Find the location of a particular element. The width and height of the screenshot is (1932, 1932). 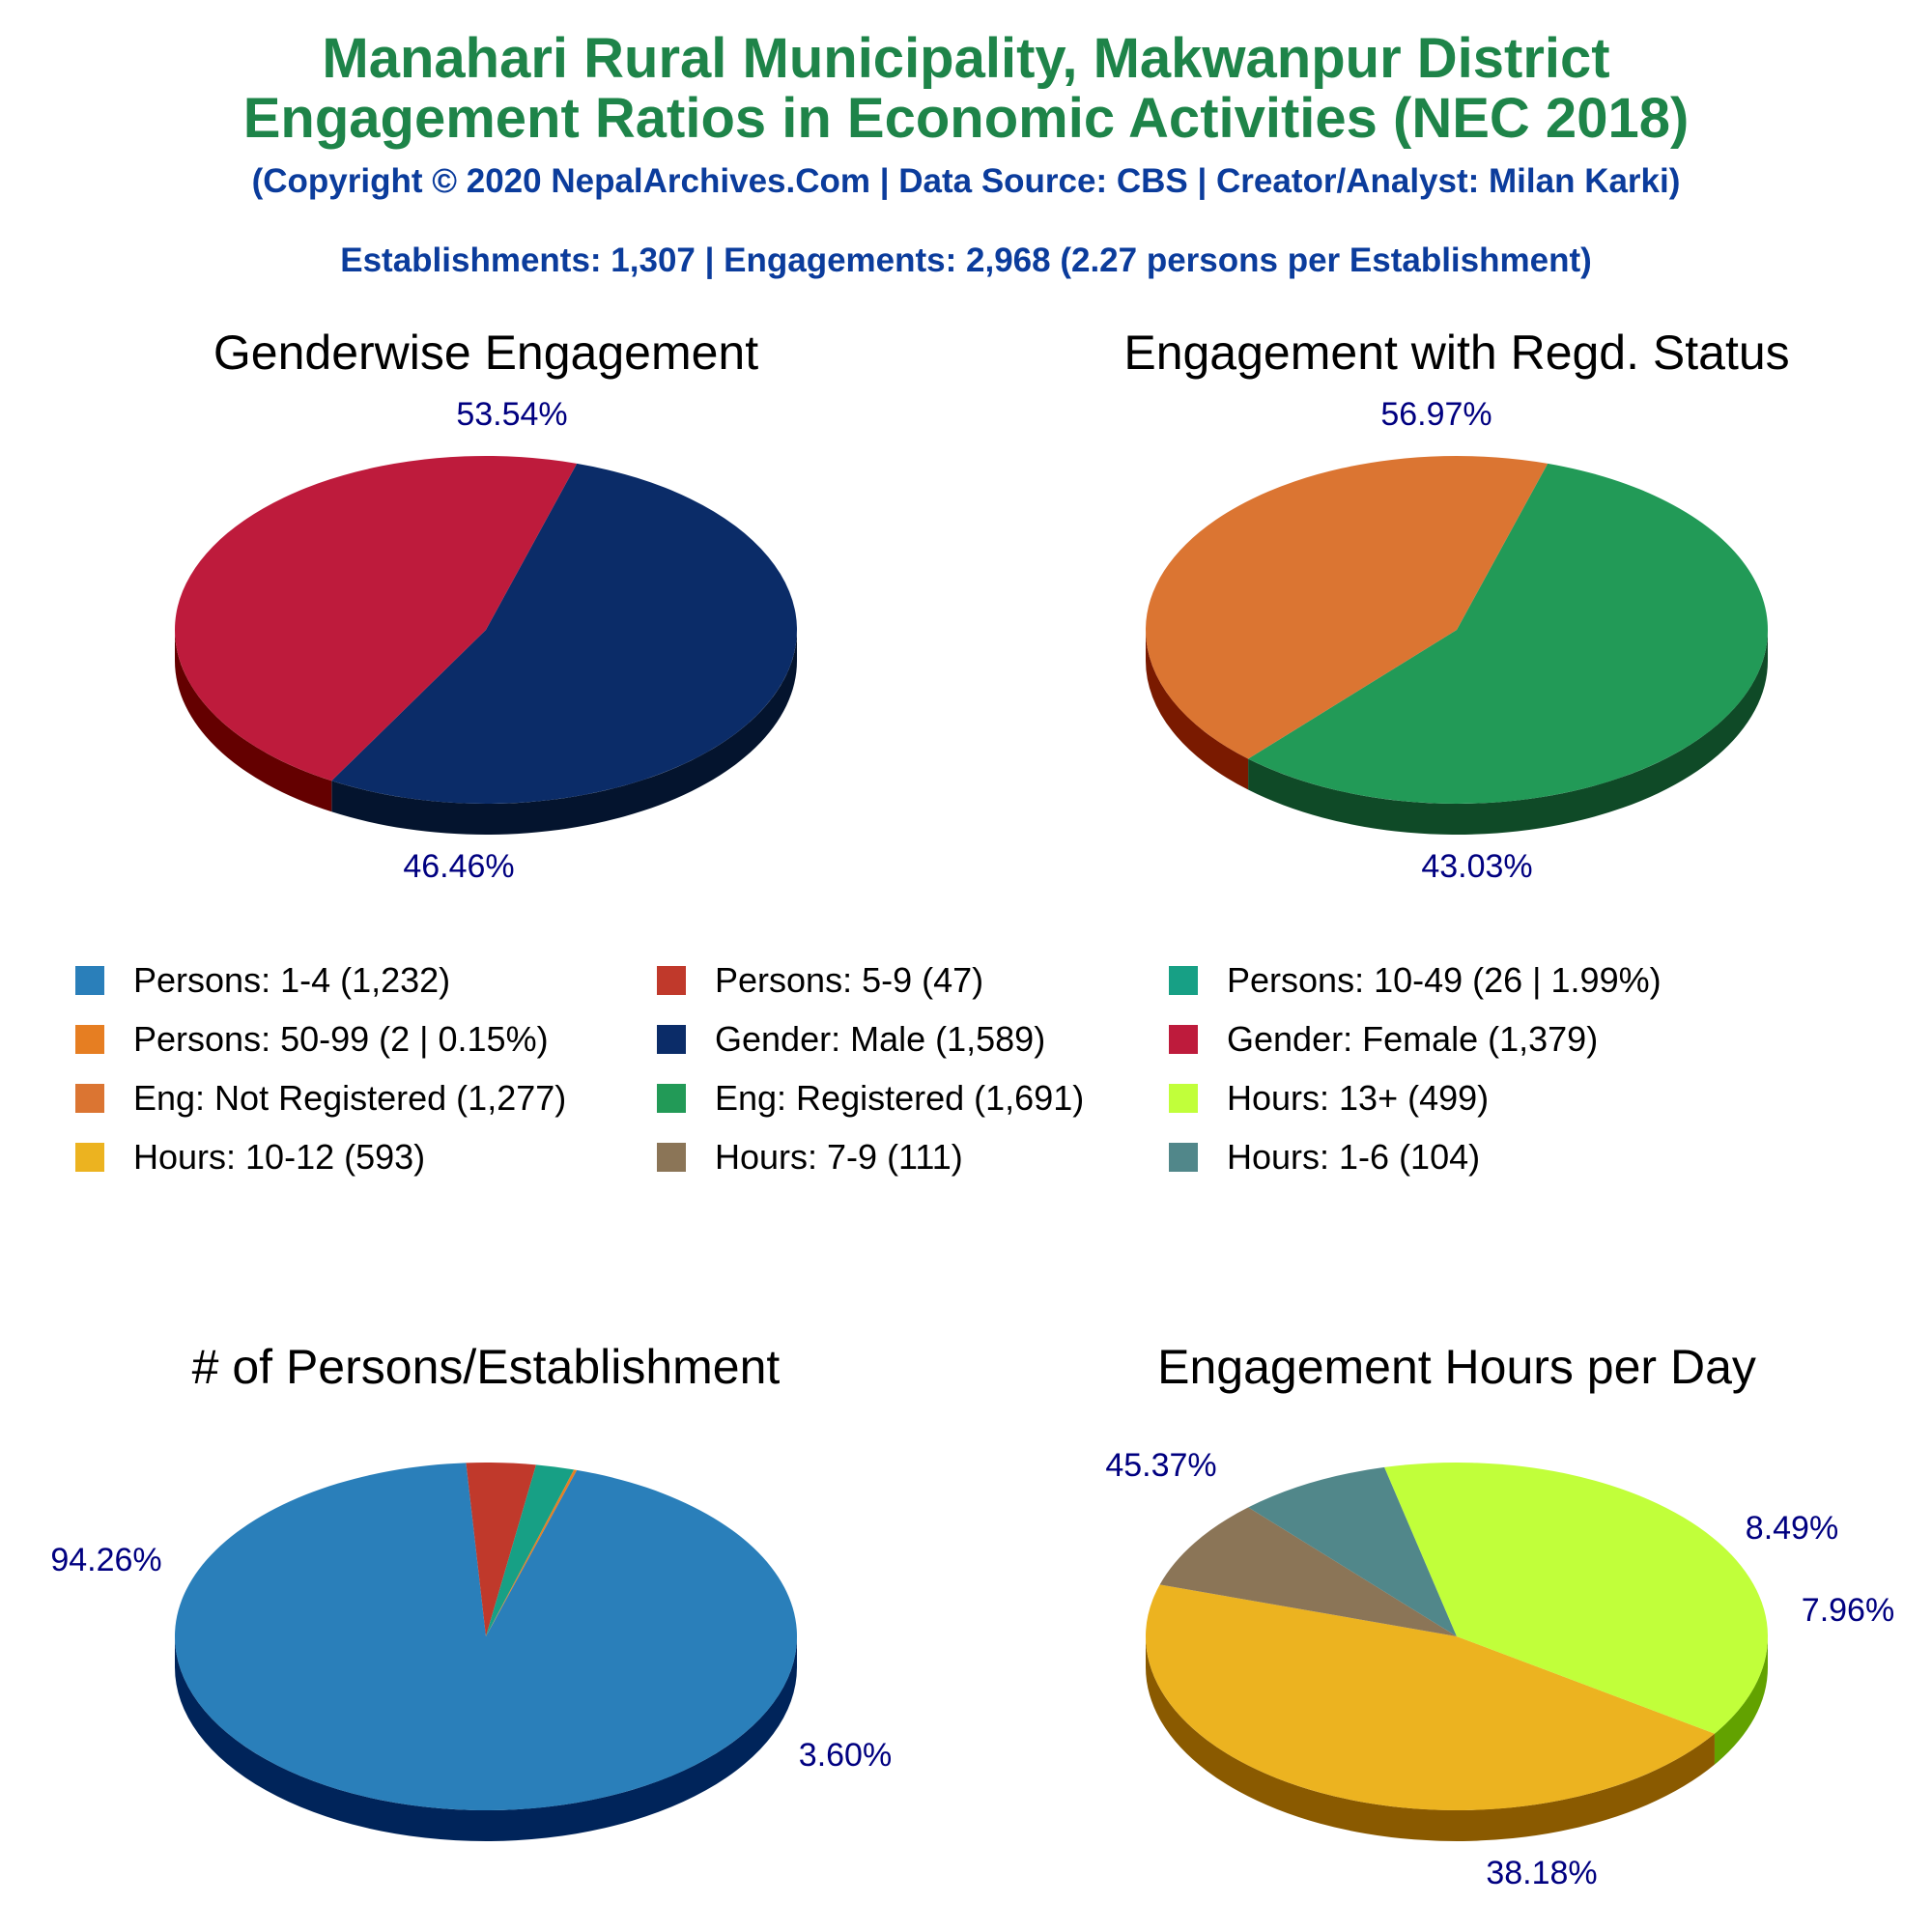

pct-label-hours-10-12: 45.37% is located at coordinates (1160, 1465).